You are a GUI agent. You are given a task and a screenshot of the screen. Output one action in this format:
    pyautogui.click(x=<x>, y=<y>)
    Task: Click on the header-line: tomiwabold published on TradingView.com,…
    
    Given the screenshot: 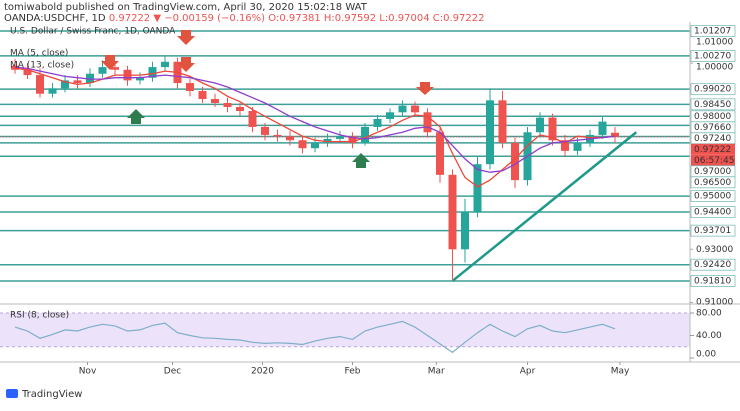 What is the action you would take?
    pyautogui.click(x=186, y=7)
    